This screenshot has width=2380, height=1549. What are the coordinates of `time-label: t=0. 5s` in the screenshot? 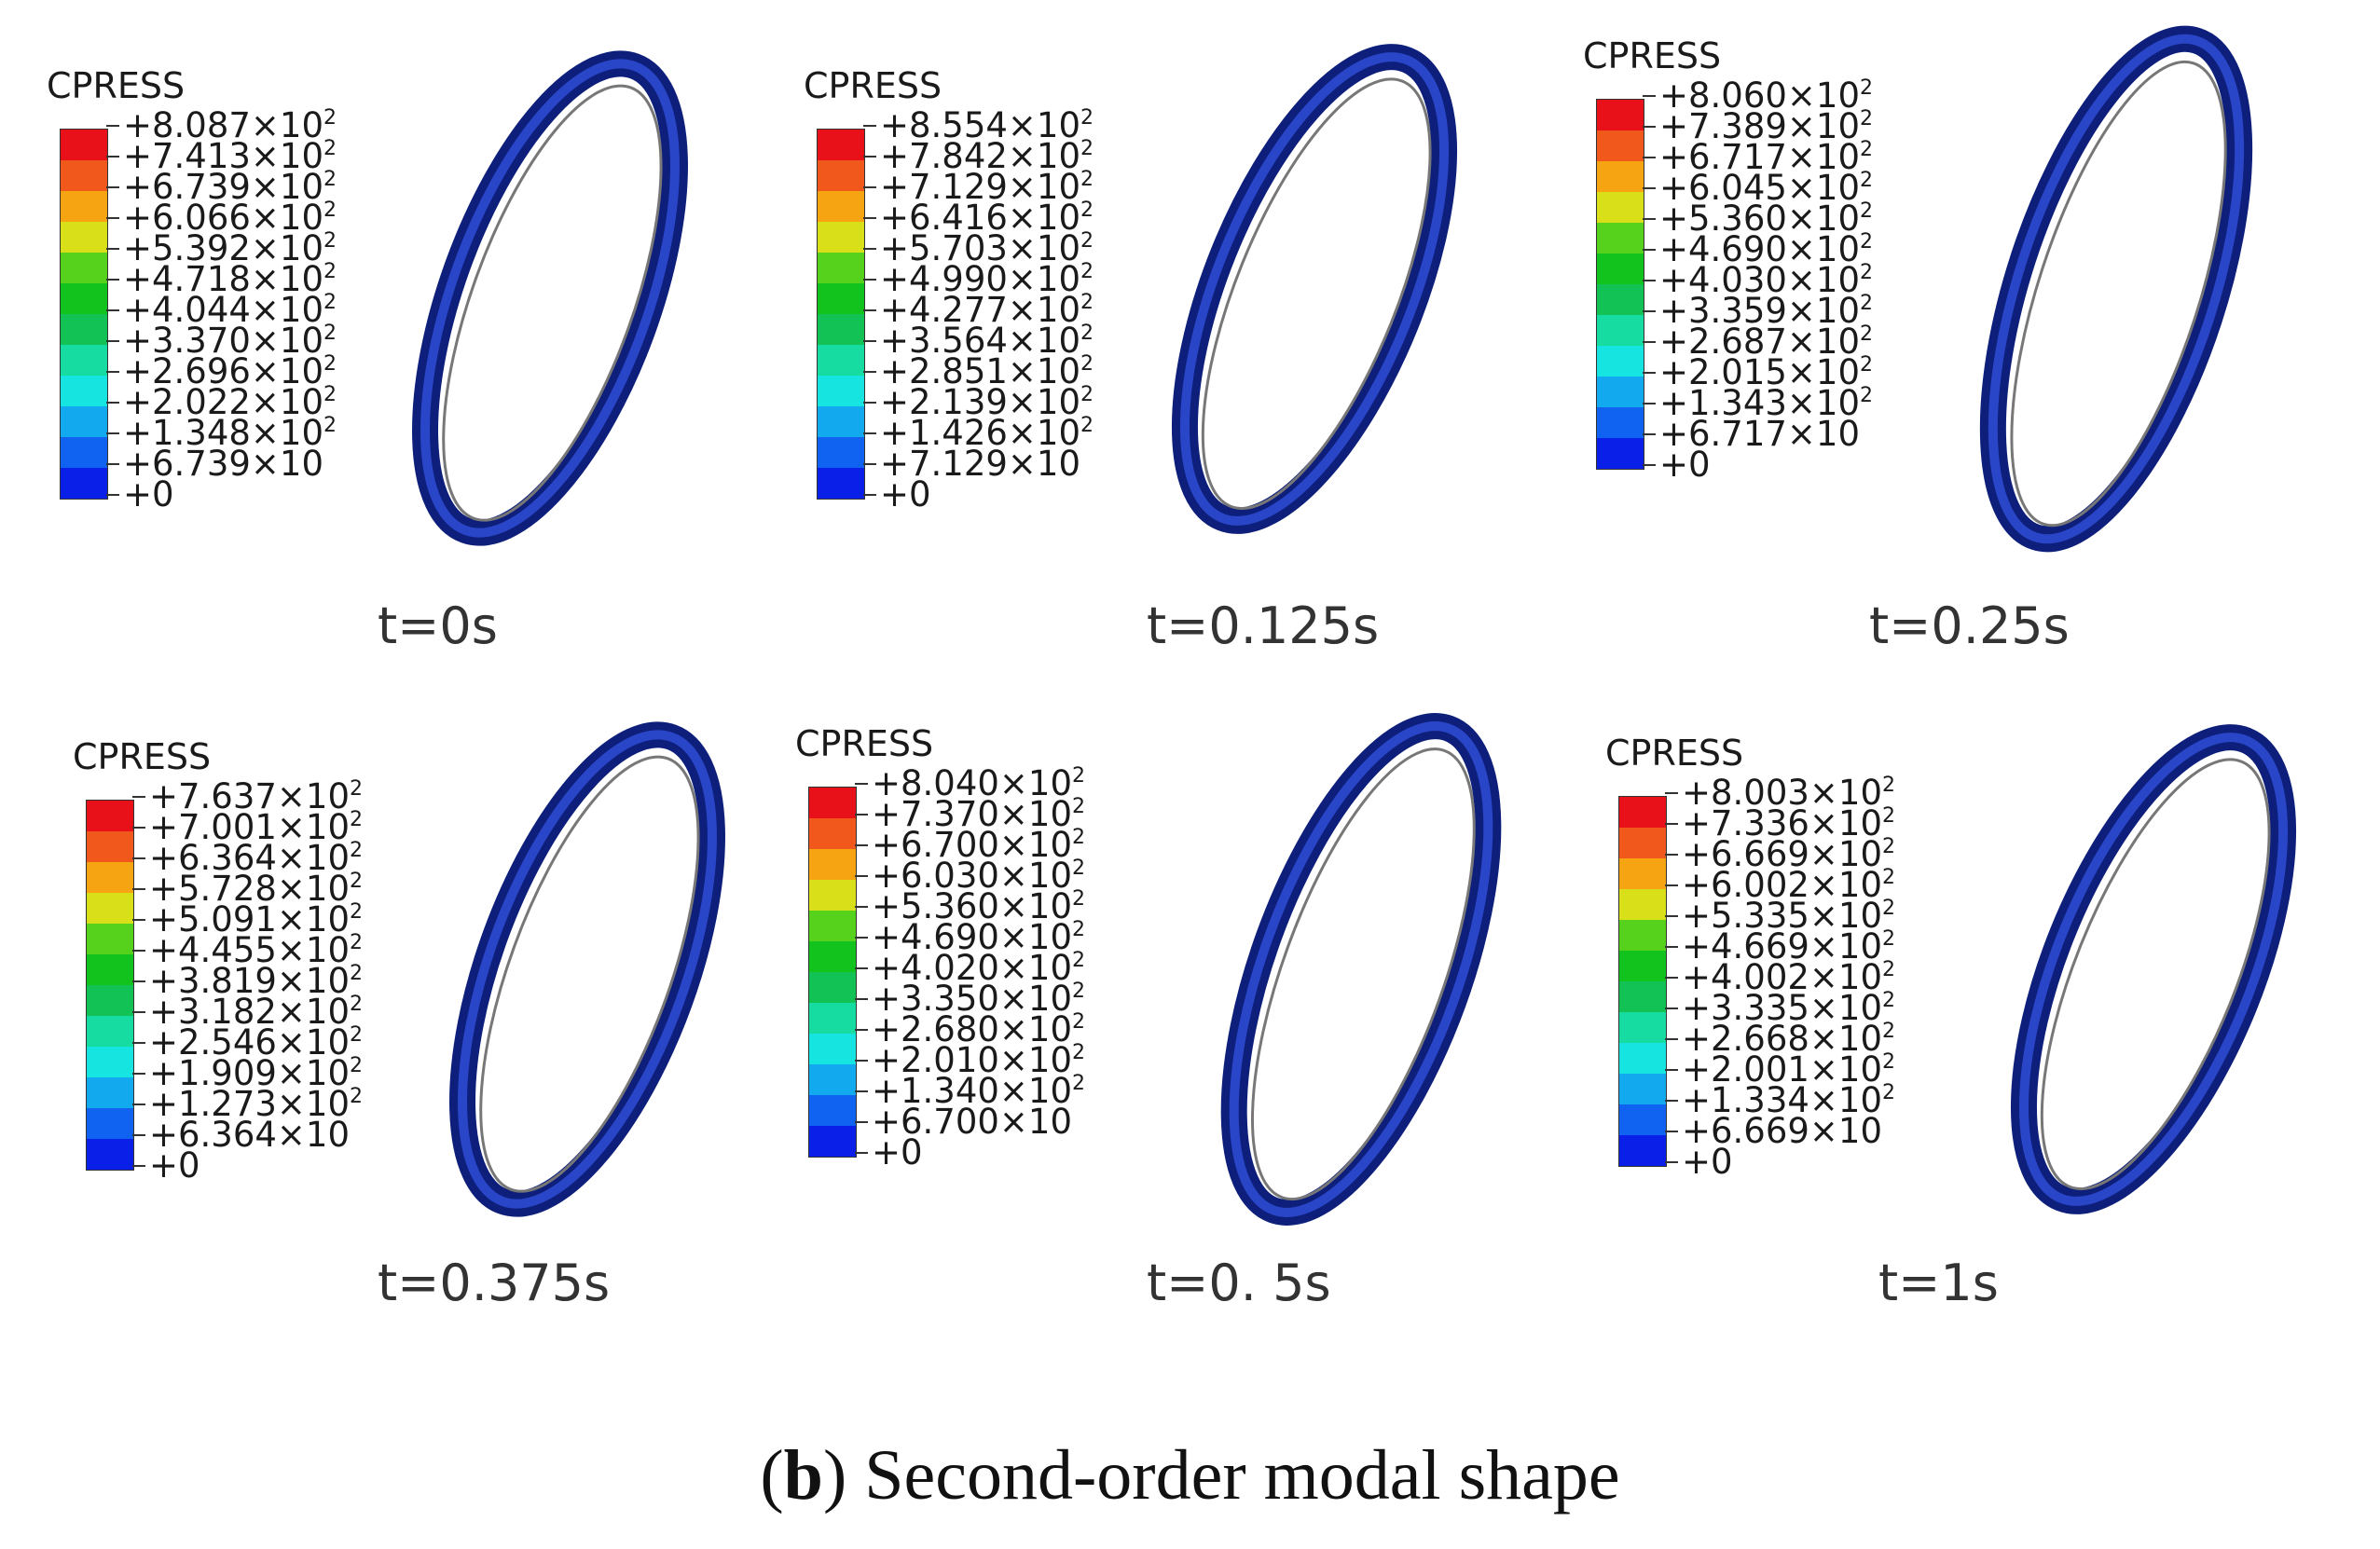 It's located at (1239, 1283).